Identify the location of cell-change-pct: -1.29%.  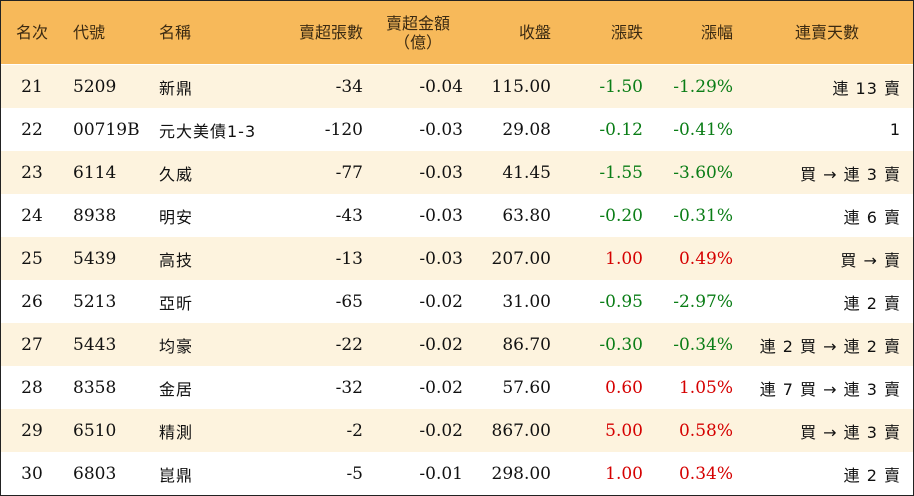
(703, 86).